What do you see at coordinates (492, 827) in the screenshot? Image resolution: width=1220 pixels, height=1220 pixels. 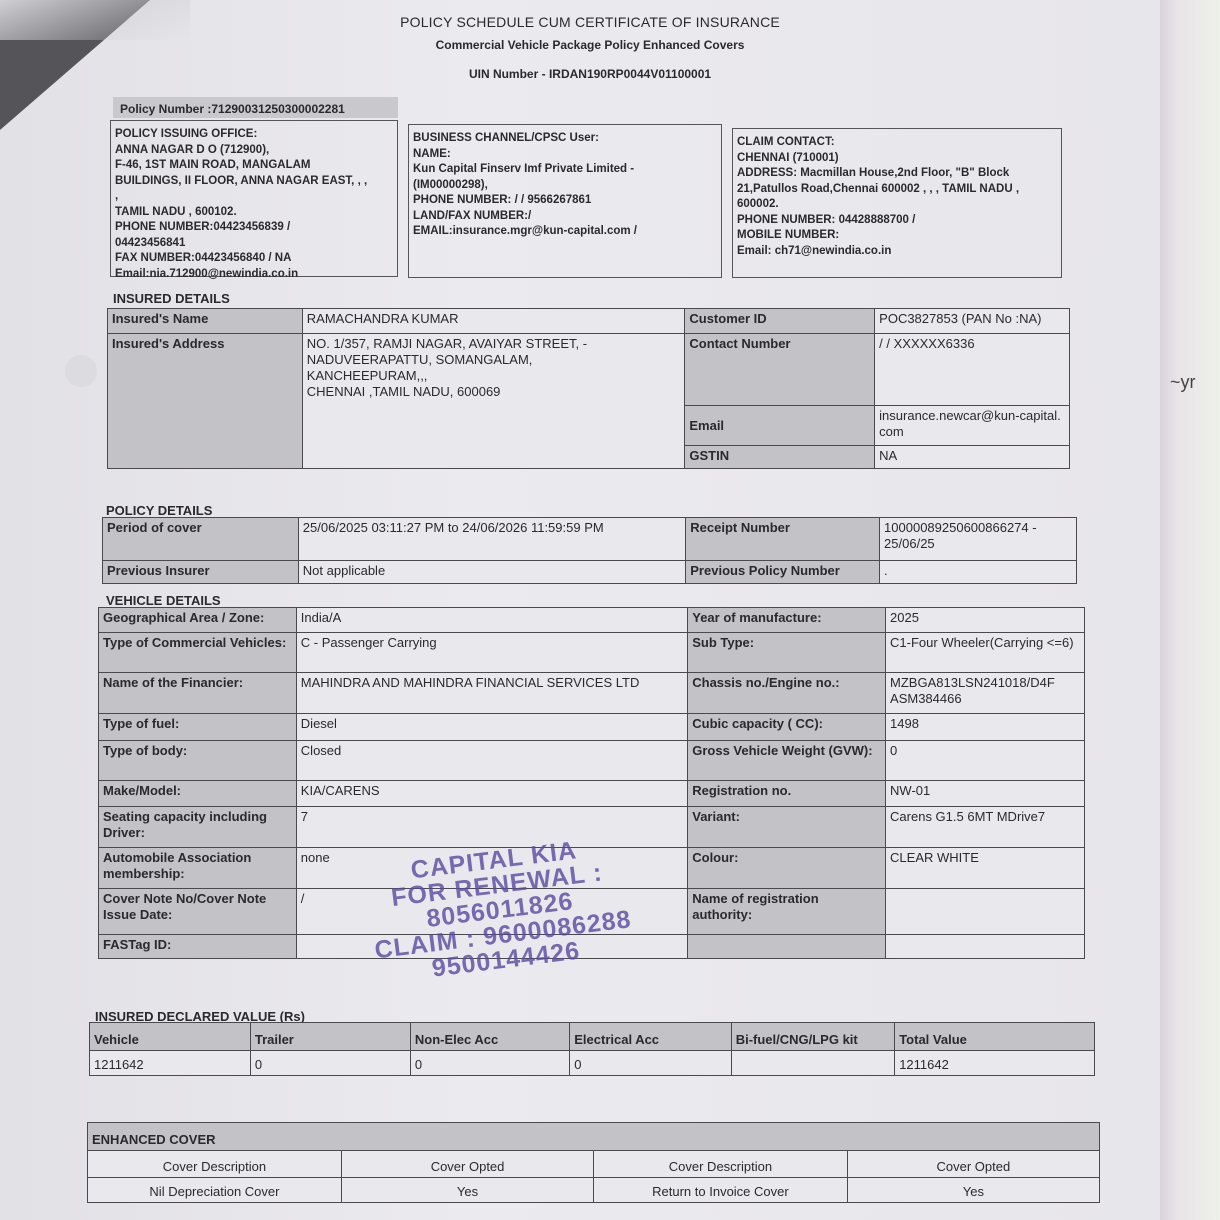 I see `field-value: 7` at bounding box center [492, 827].